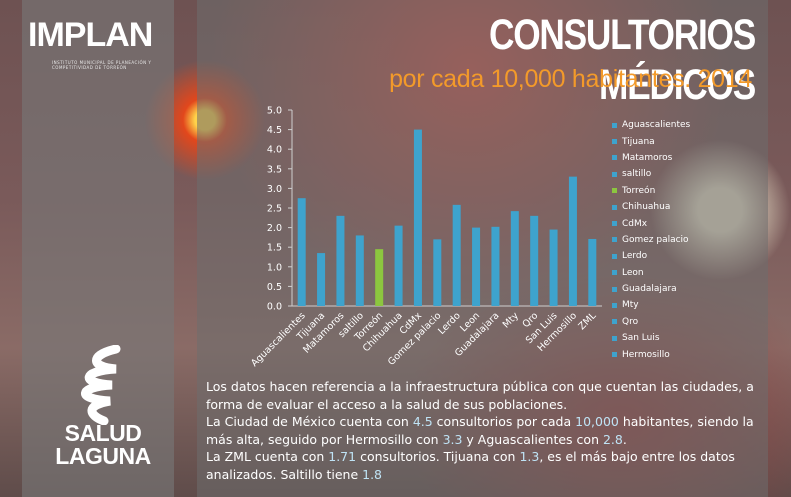 This screenshot has width=791, height=497. Describe the element at coordinates (630, 305) in the screenshot. I see `legend-label: Mty` at that location.